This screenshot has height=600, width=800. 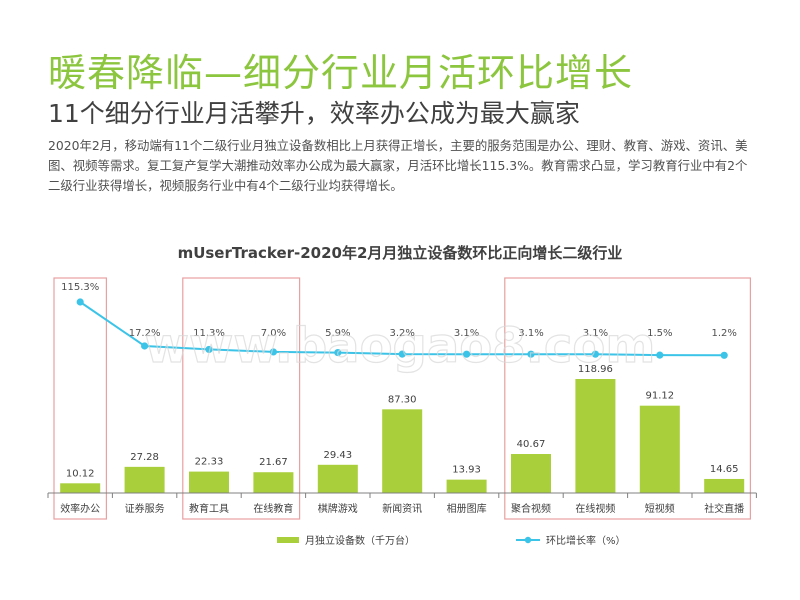 What do you see at coordinates (724, 508) in the screenshot?
I see `x-tick-label-10: 社交直播` at bounding box center [724, 508].